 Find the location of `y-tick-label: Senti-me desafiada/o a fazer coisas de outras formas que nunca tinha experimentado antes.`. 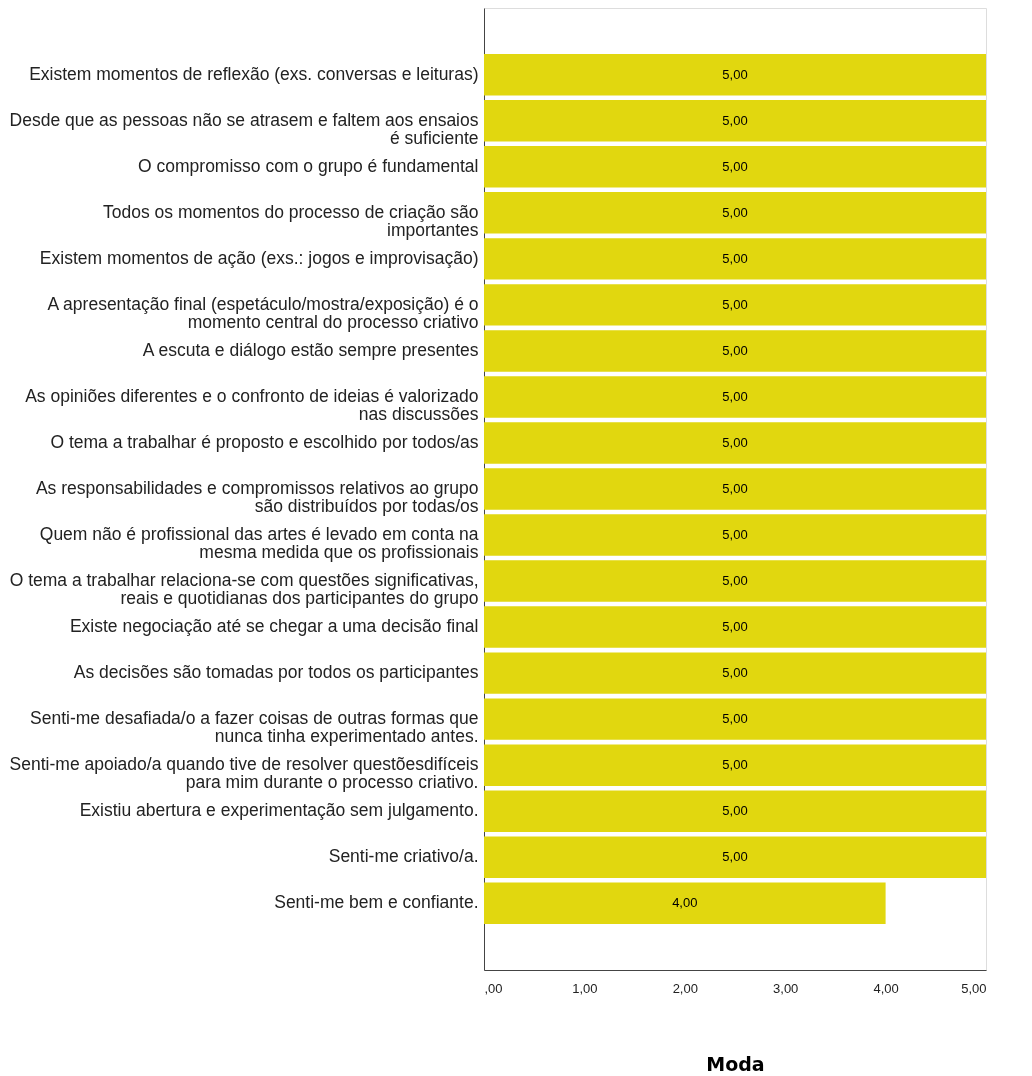

y-tick-label: Senti-me desafiada/o a fazer coisas de outras formas que nunca tinha experimentado antes. is located at coordinates (254, 727).